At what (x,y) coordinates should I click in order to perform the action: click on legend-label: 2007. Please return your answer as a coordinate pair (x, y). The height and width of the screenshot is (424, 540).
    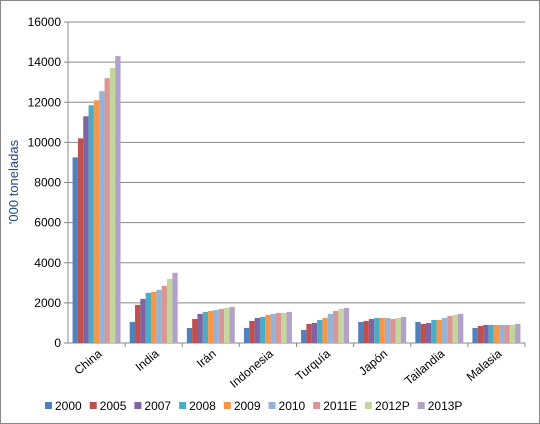
    Looking at the image, I should click on (157, 406).